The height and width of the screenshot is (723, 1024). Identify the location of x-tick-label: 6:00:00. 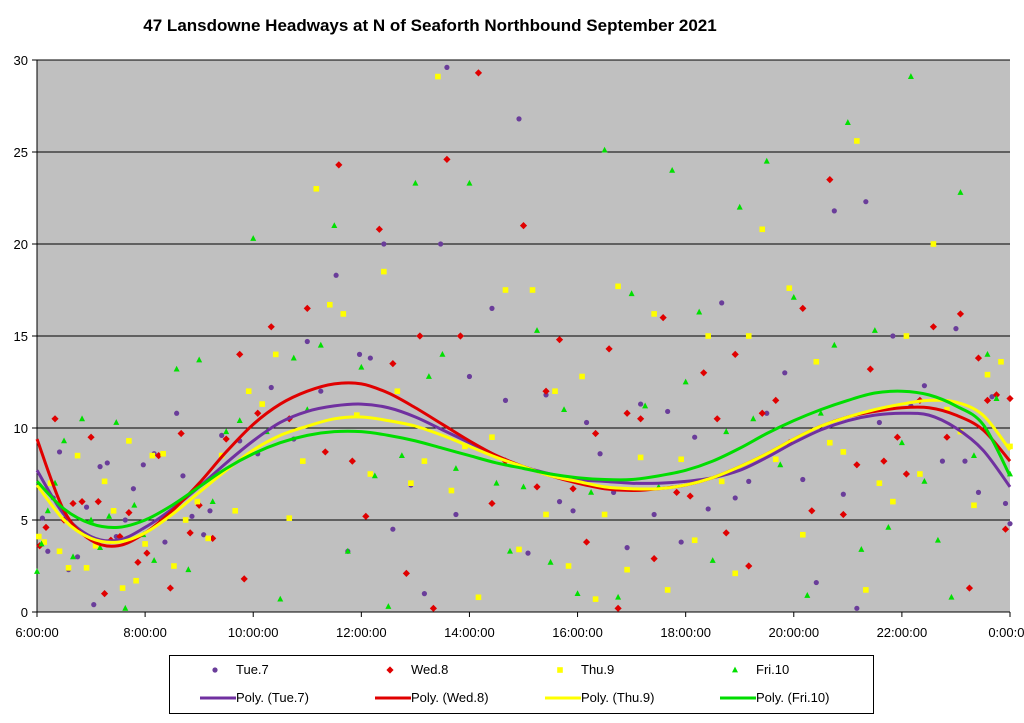
(36, 632).